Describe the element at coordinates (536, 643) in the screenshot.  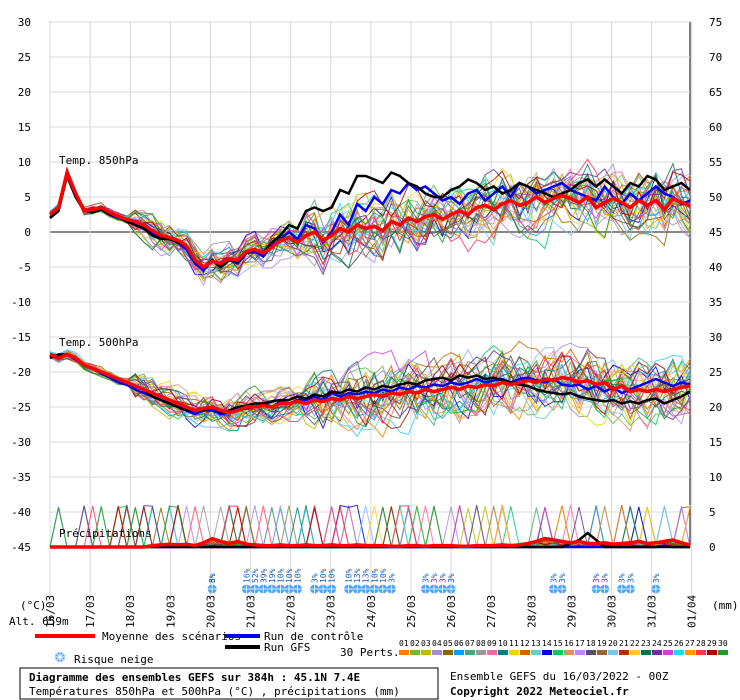
I see `pert-legend-label: 13` at that location.